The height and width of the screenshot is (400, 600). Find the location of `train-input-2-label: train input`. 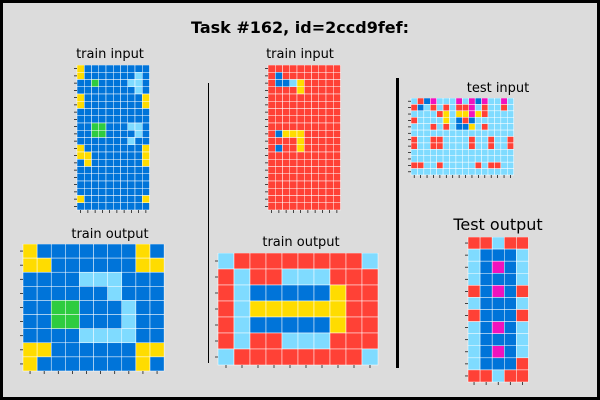

train-input-2-label: train input is located at coordinates (300, 54).